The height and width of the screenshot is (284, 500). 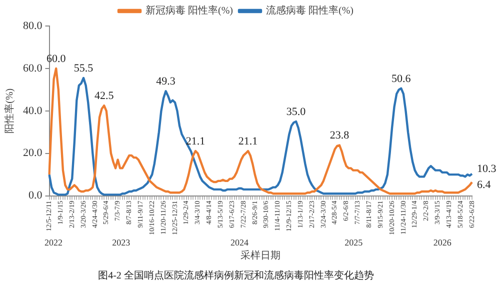 I want to click on y-tick-label: 0.0, so click(x=35, y=196).